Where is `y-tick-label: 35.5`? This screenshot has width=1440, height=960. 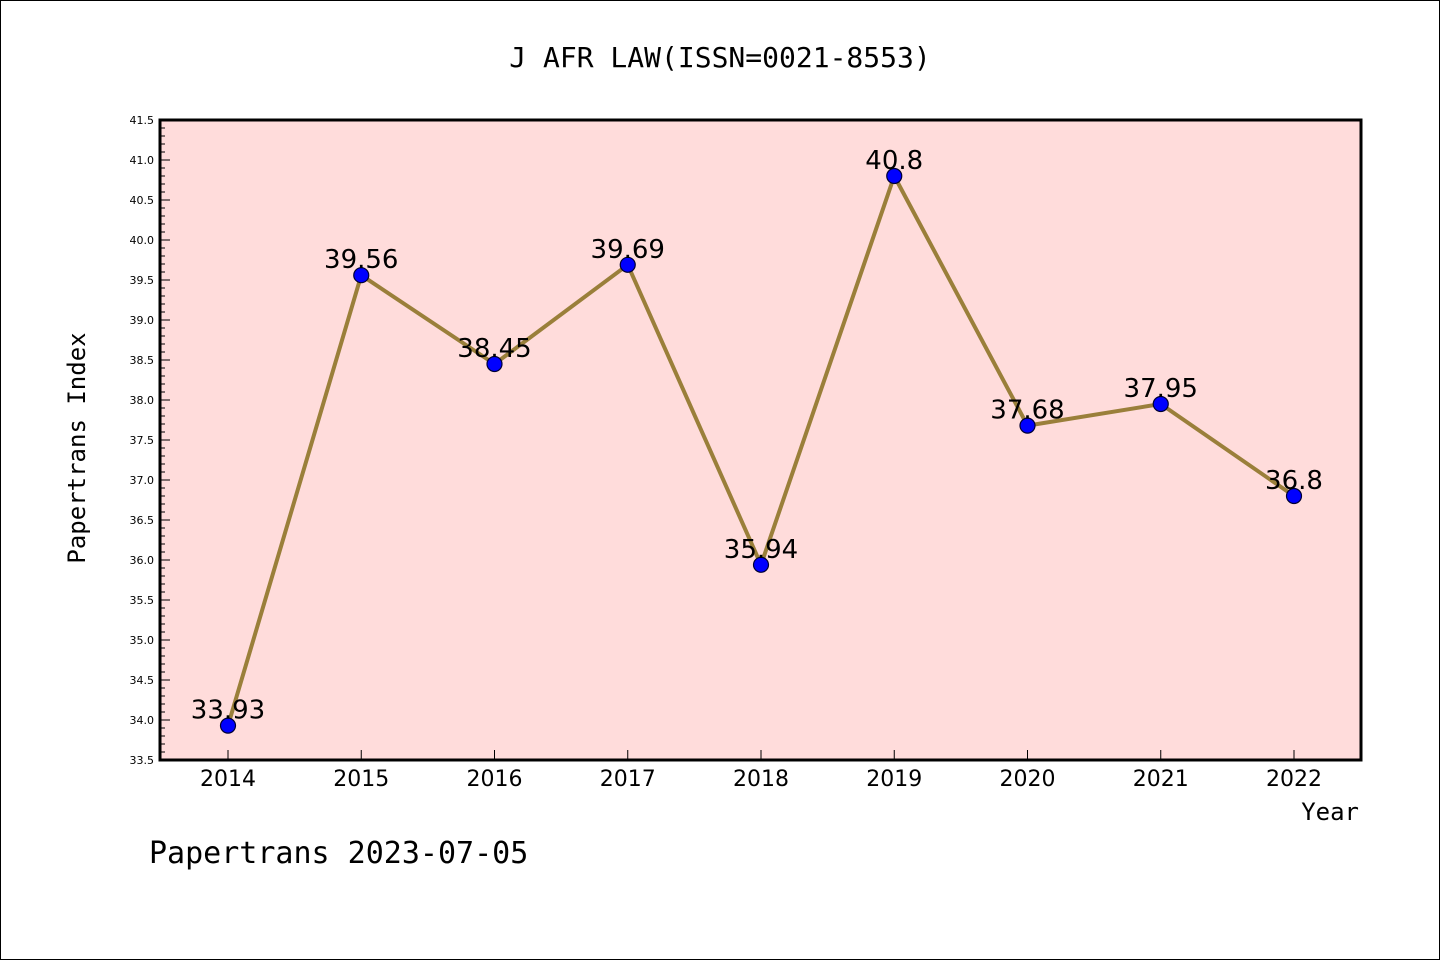 y-tick-label: 35.5 is located at coordinates (142, 600).